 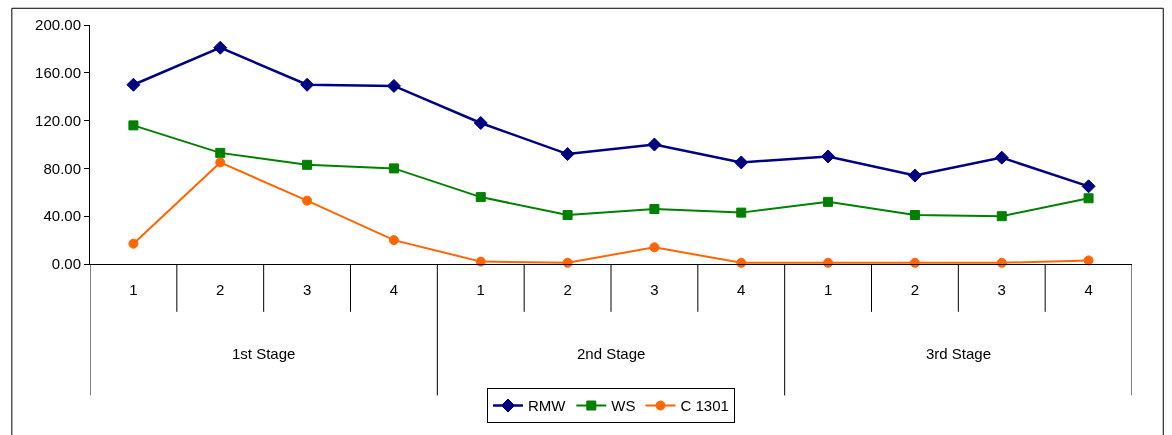 I want to click on legend-label: WS, so click(x=623, y=406).